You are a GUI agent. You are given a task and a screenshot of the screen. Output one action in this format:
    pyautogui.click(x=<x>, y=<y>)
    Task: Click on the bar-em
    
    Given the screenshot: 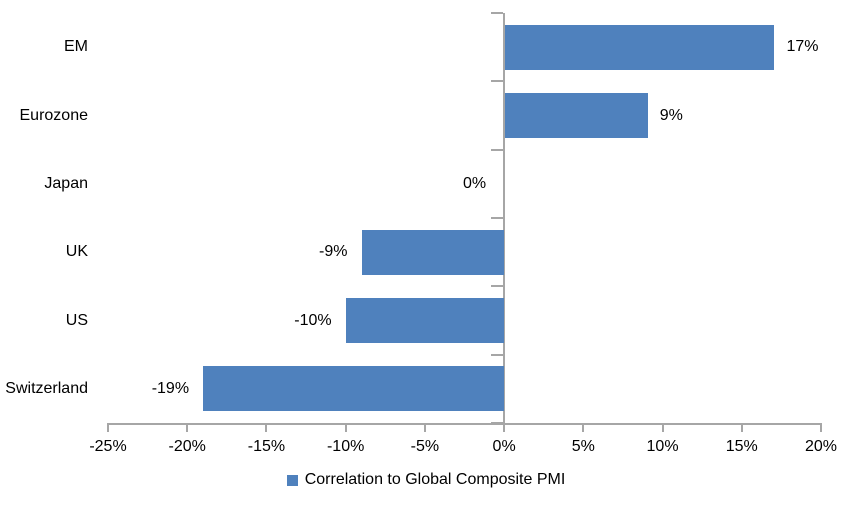 What is the action you would take?
    pyautogui.click(x=640, y=47)
    